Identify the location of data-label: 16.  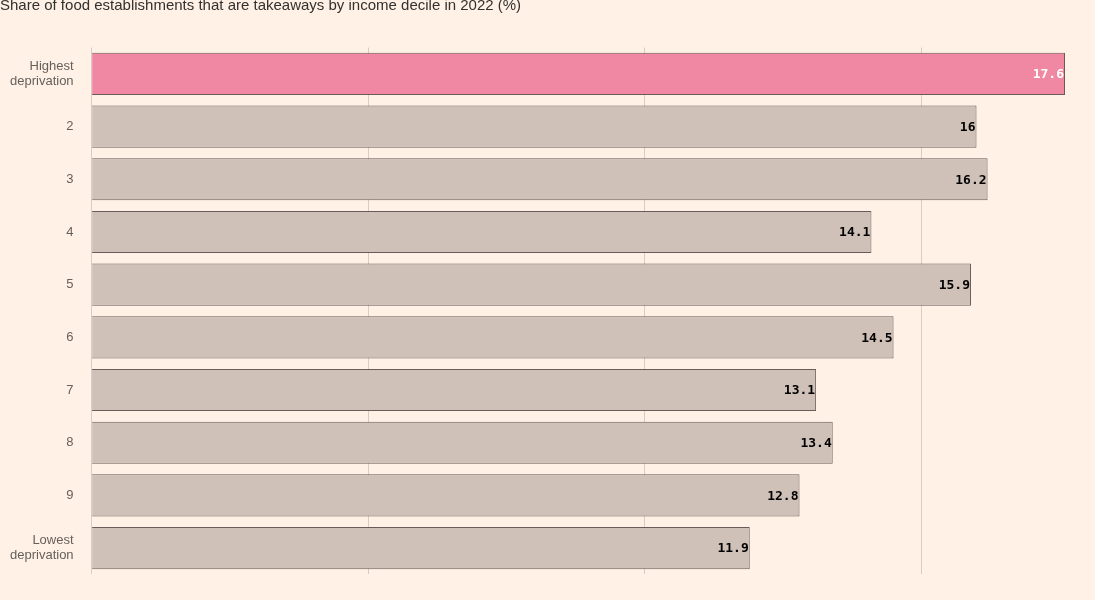
(967, 126).